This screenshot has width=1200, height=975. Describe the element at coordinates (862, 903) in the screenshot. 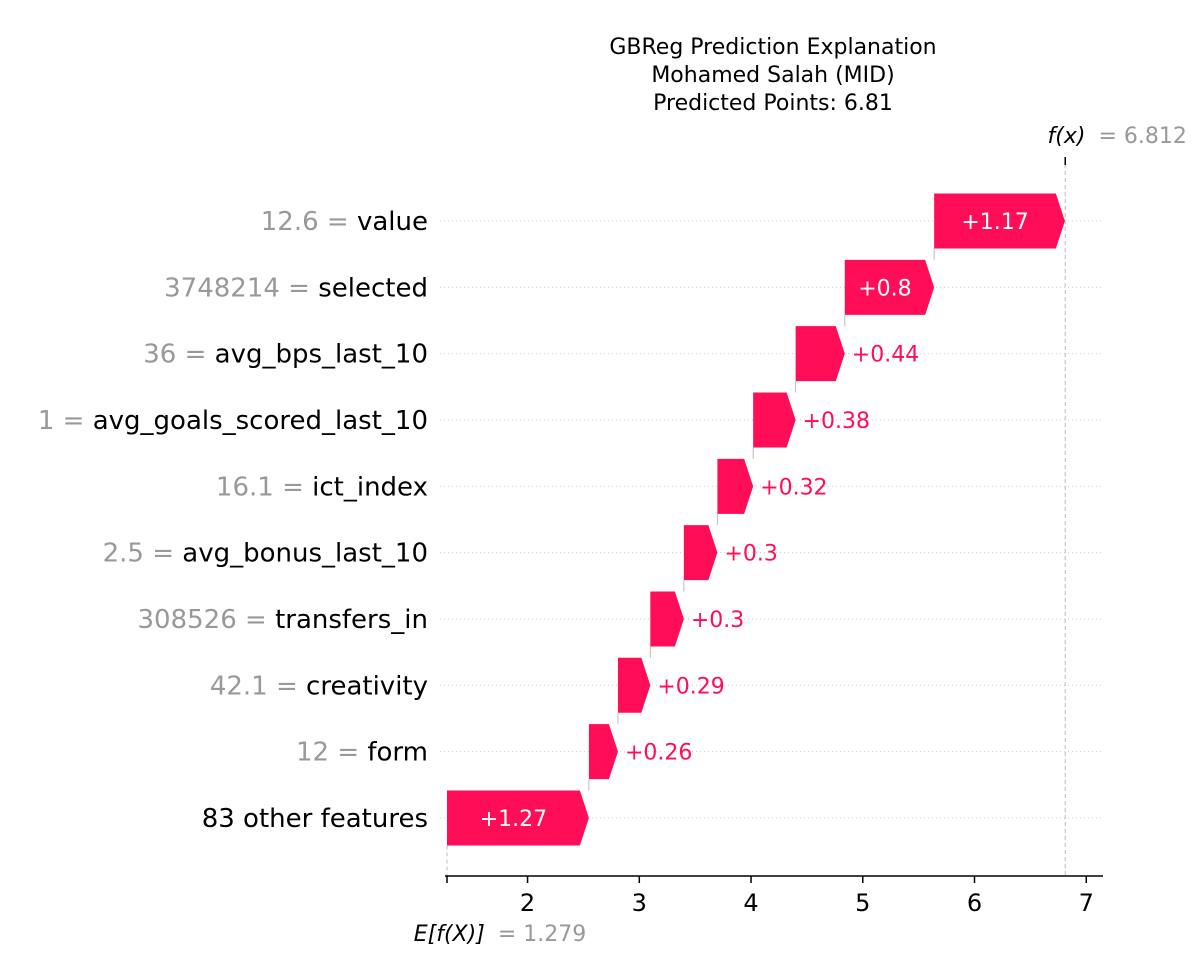

I see `x-tick-label: 5` at that location.